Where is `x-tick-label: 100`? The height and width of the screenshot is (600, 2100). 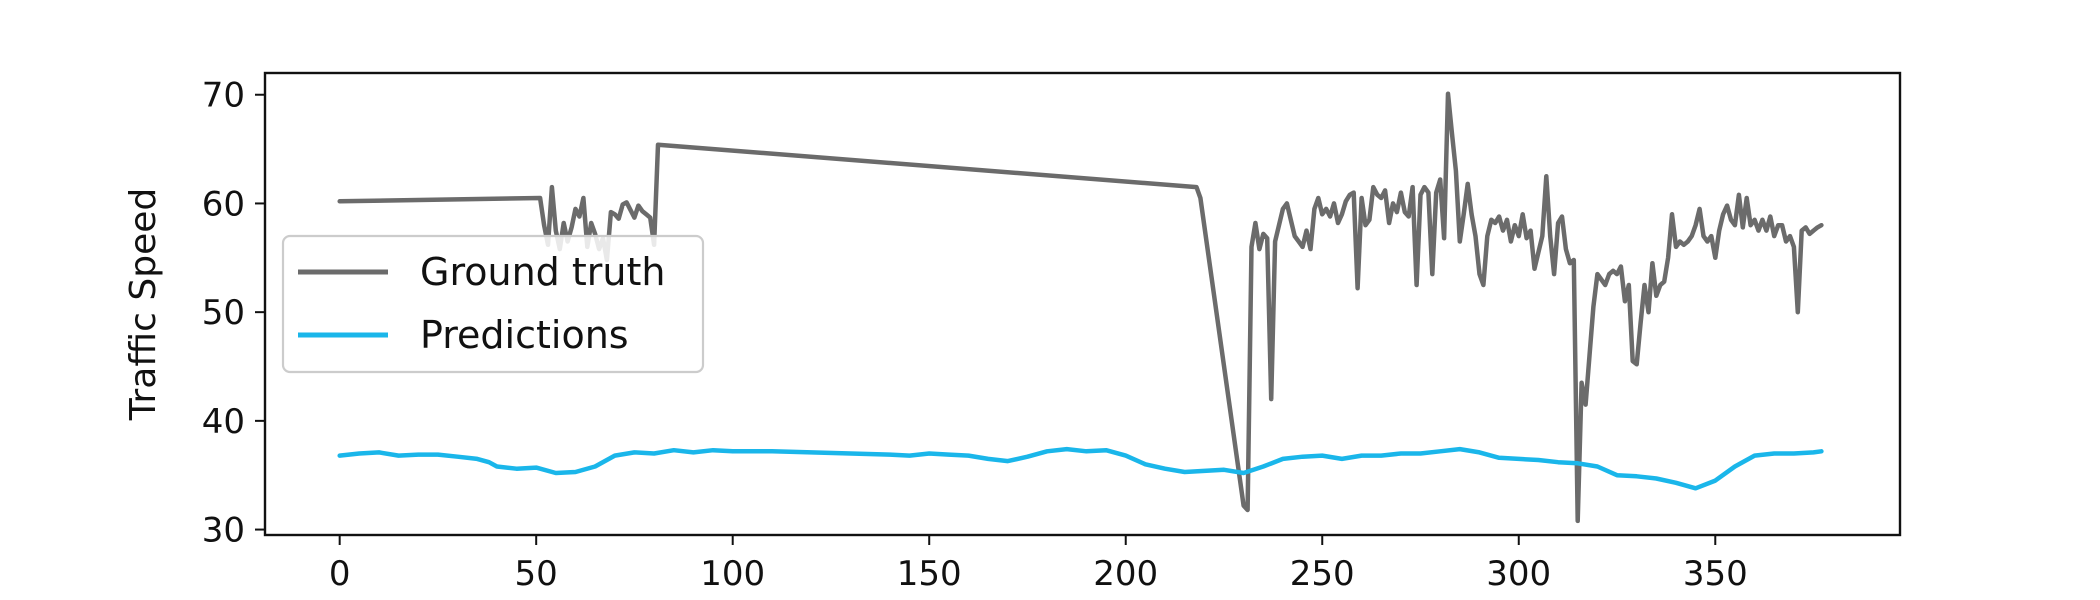 x-tick-label: 100 is located at coordinates (732, 574).